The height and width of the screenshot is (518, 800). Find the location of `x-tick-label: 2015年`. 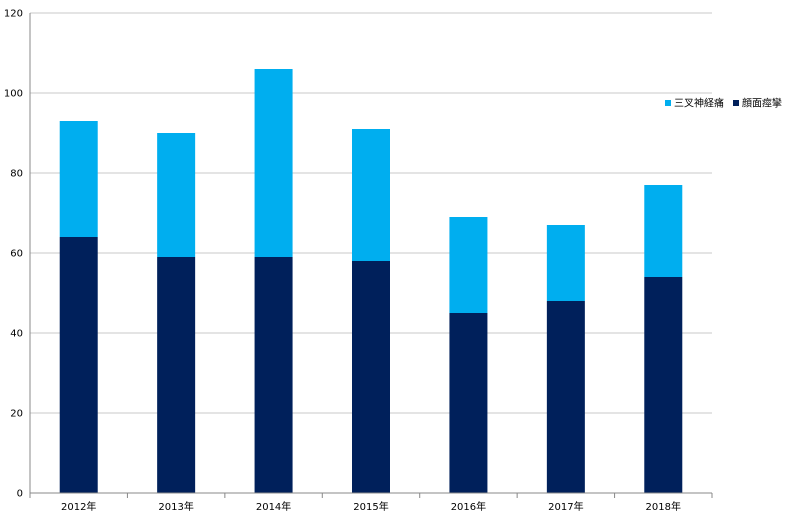

x-tick-label: 2015年 is located at coordinates (370, 506).